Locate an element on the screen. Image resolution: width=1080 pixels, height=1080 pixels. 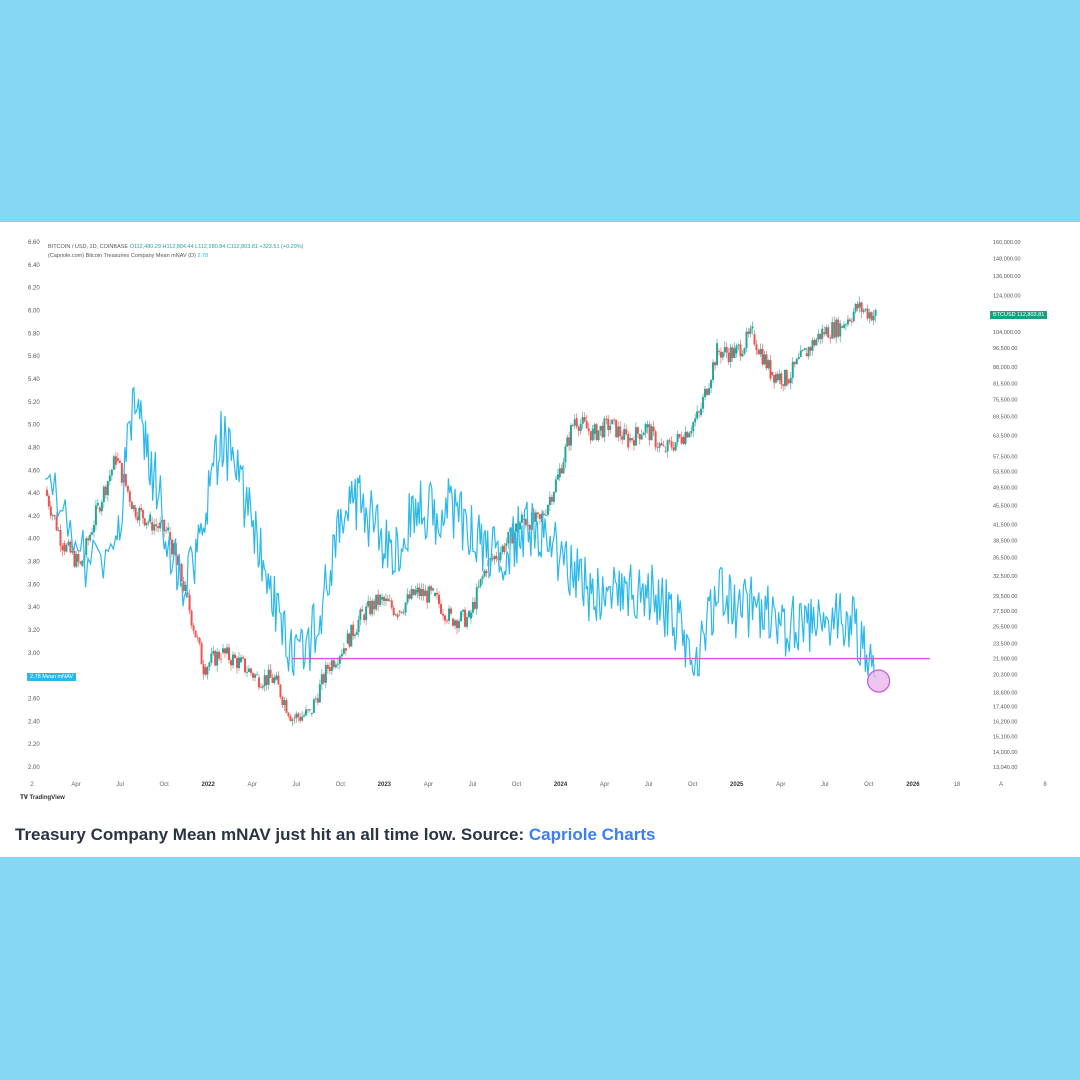
right-axis-tick: 81,500.00 is located at coordinates (1005, 384).